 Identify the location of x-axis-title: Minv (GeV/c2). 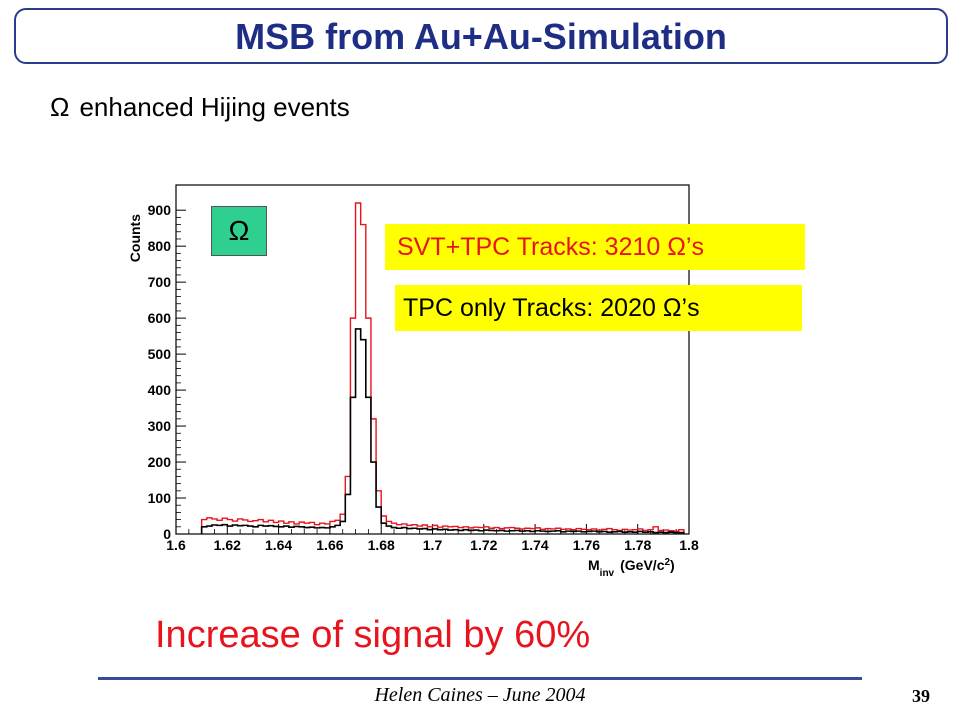
(631, 568).